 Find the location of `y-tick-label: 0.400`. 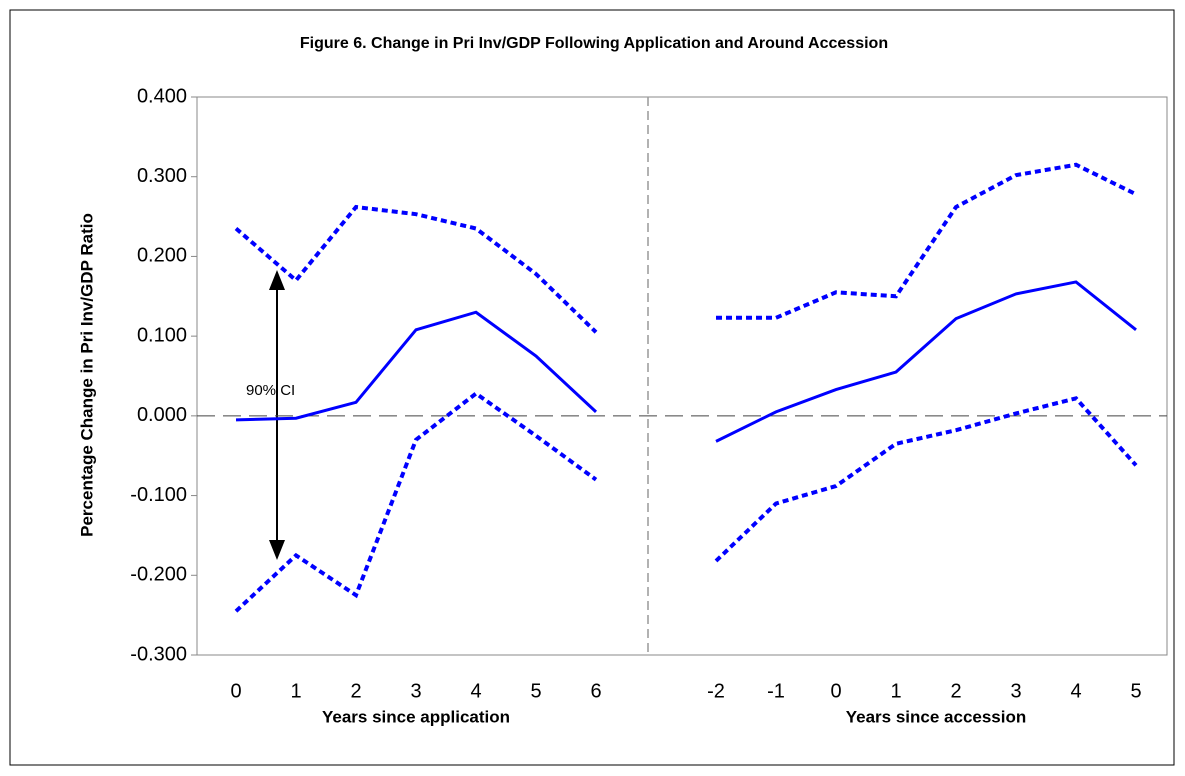

y-tick-label: 0.400 is located at coordinates (162, 96).